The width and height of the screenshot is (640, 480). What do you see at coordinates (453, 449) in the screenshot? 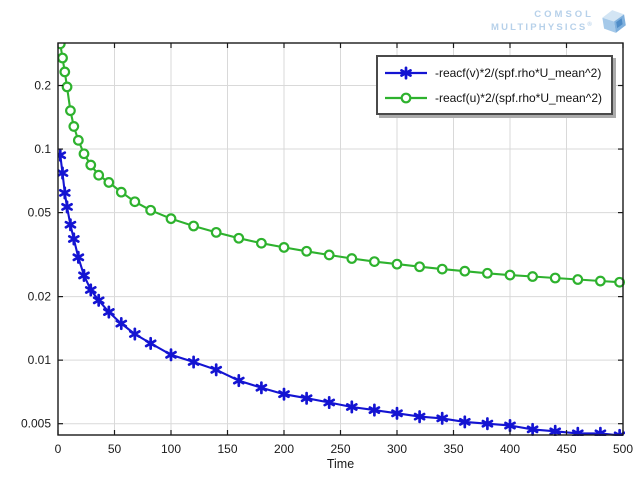
I see `x-tick-label: 350` at bounding box center [453, 449].